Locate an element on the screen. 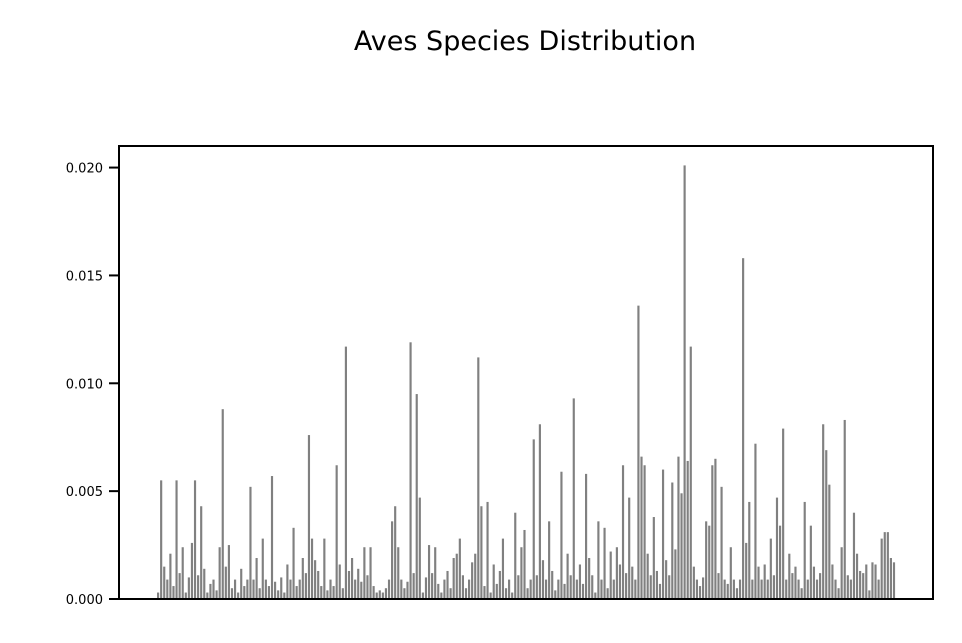 This screenshot has height=643, width=962. y-tick-label: 0.000 is located at coordinates (84, 600).